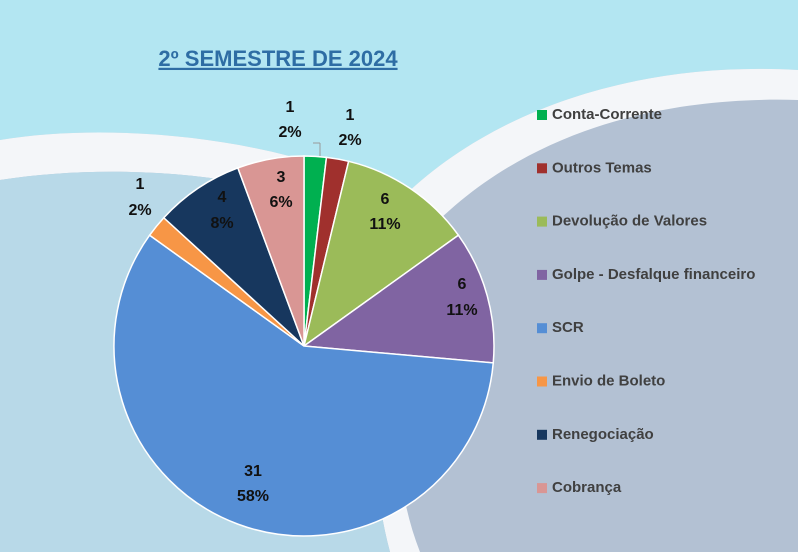  What do you see at coordinates (222, 197) in the screenshot?
I see `data-label: 4` at bounding box center [222, 197].